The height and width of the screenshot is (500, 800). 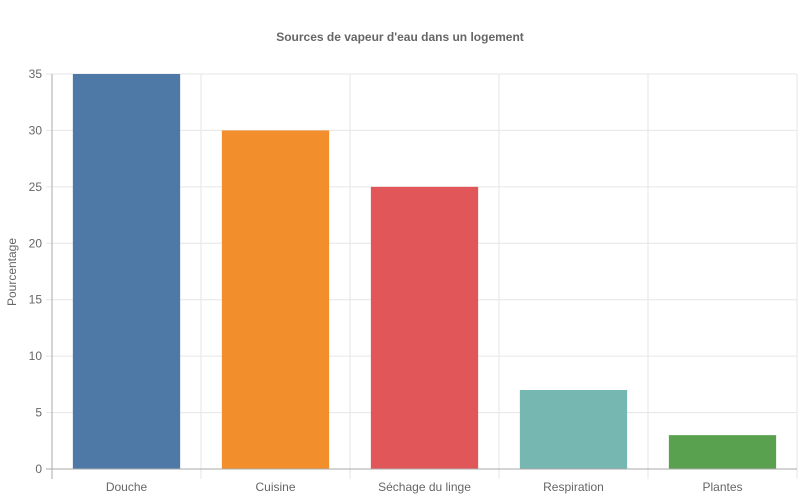 I want to click on x-tick-label: Plantes, so click(x=722, y=487).